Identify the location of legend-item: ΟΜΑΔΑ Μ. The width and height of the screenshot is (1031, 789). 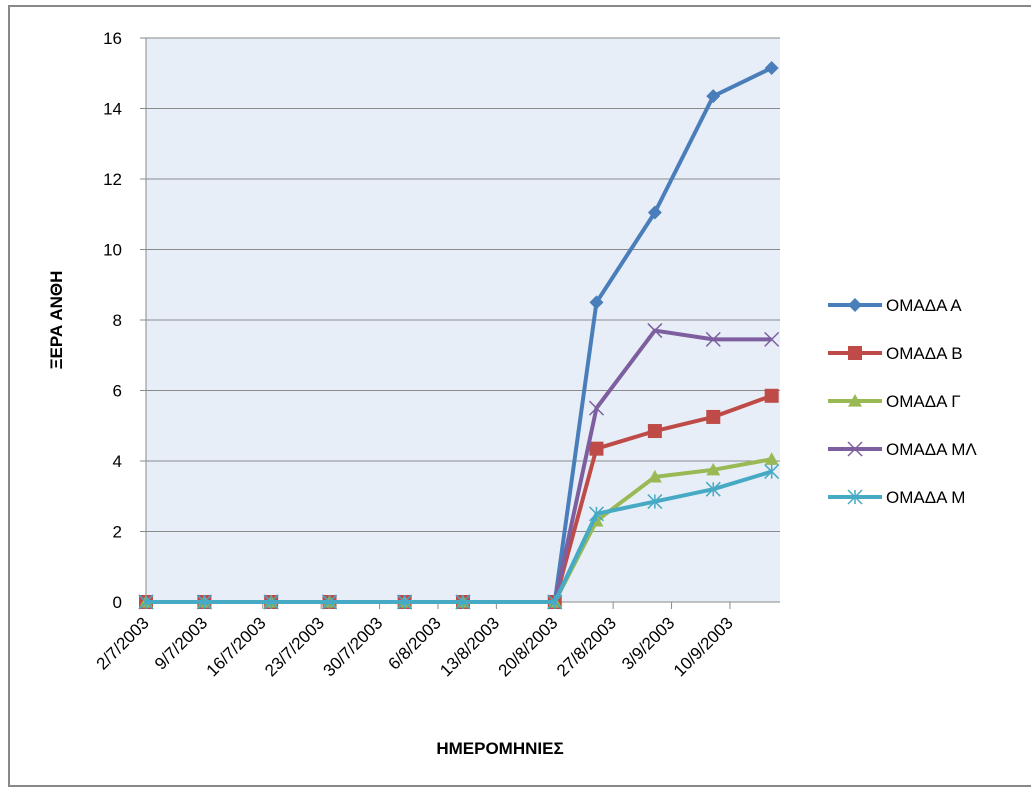
(896, 497).